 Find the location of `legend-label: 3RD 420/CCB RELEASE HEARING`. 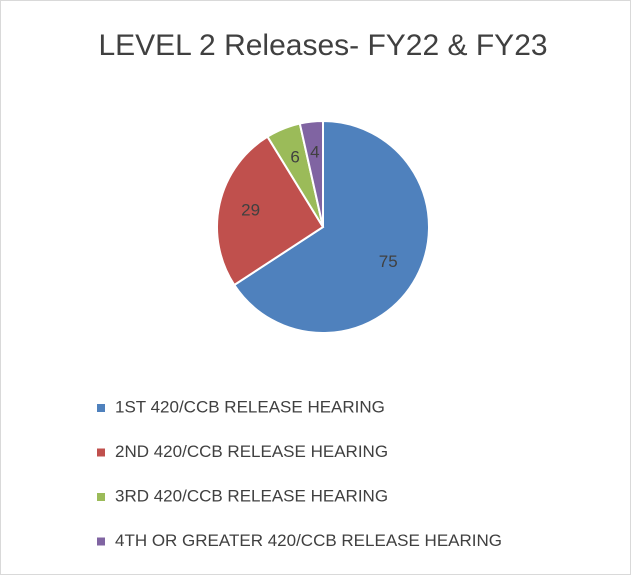

legend-label: 3RD 420/CCB RELEASE HEARING is located at coordinates (251, 495).